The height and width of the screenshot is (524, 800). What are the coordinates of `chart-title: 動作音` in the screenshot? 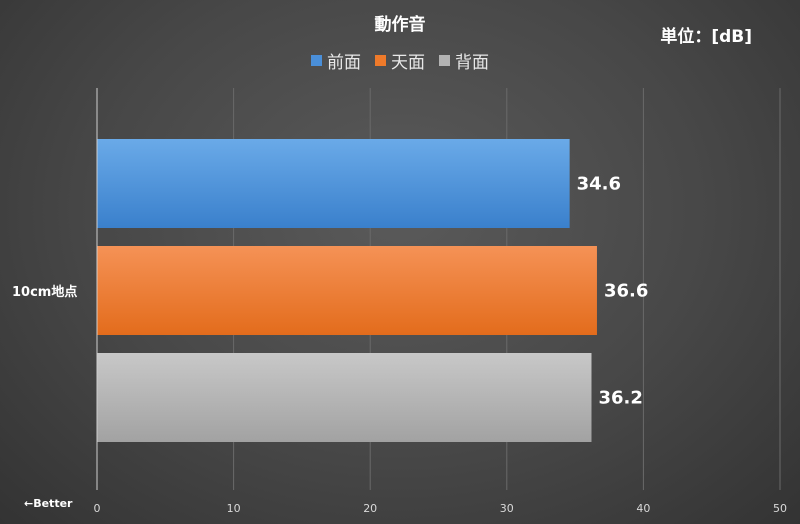 It's located at (400, 25).